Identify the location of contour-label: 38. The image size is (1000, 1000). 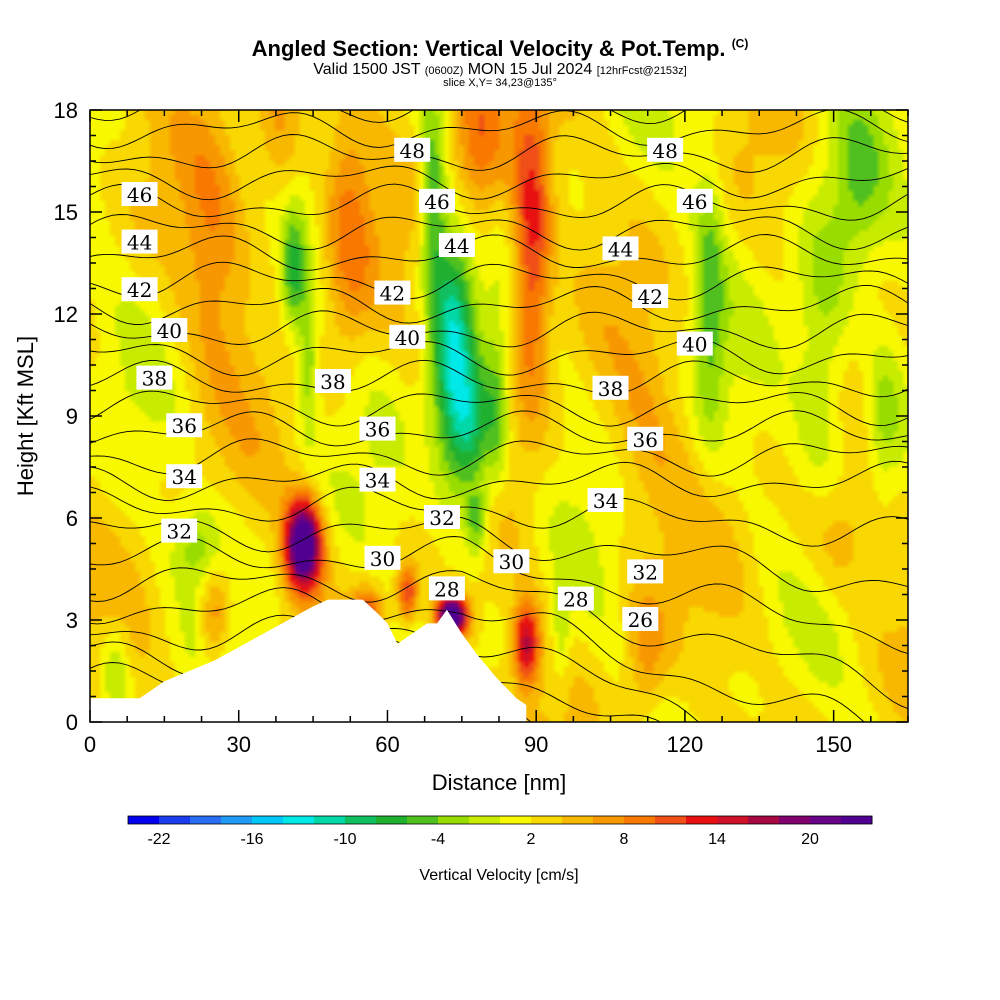
(610, 388).